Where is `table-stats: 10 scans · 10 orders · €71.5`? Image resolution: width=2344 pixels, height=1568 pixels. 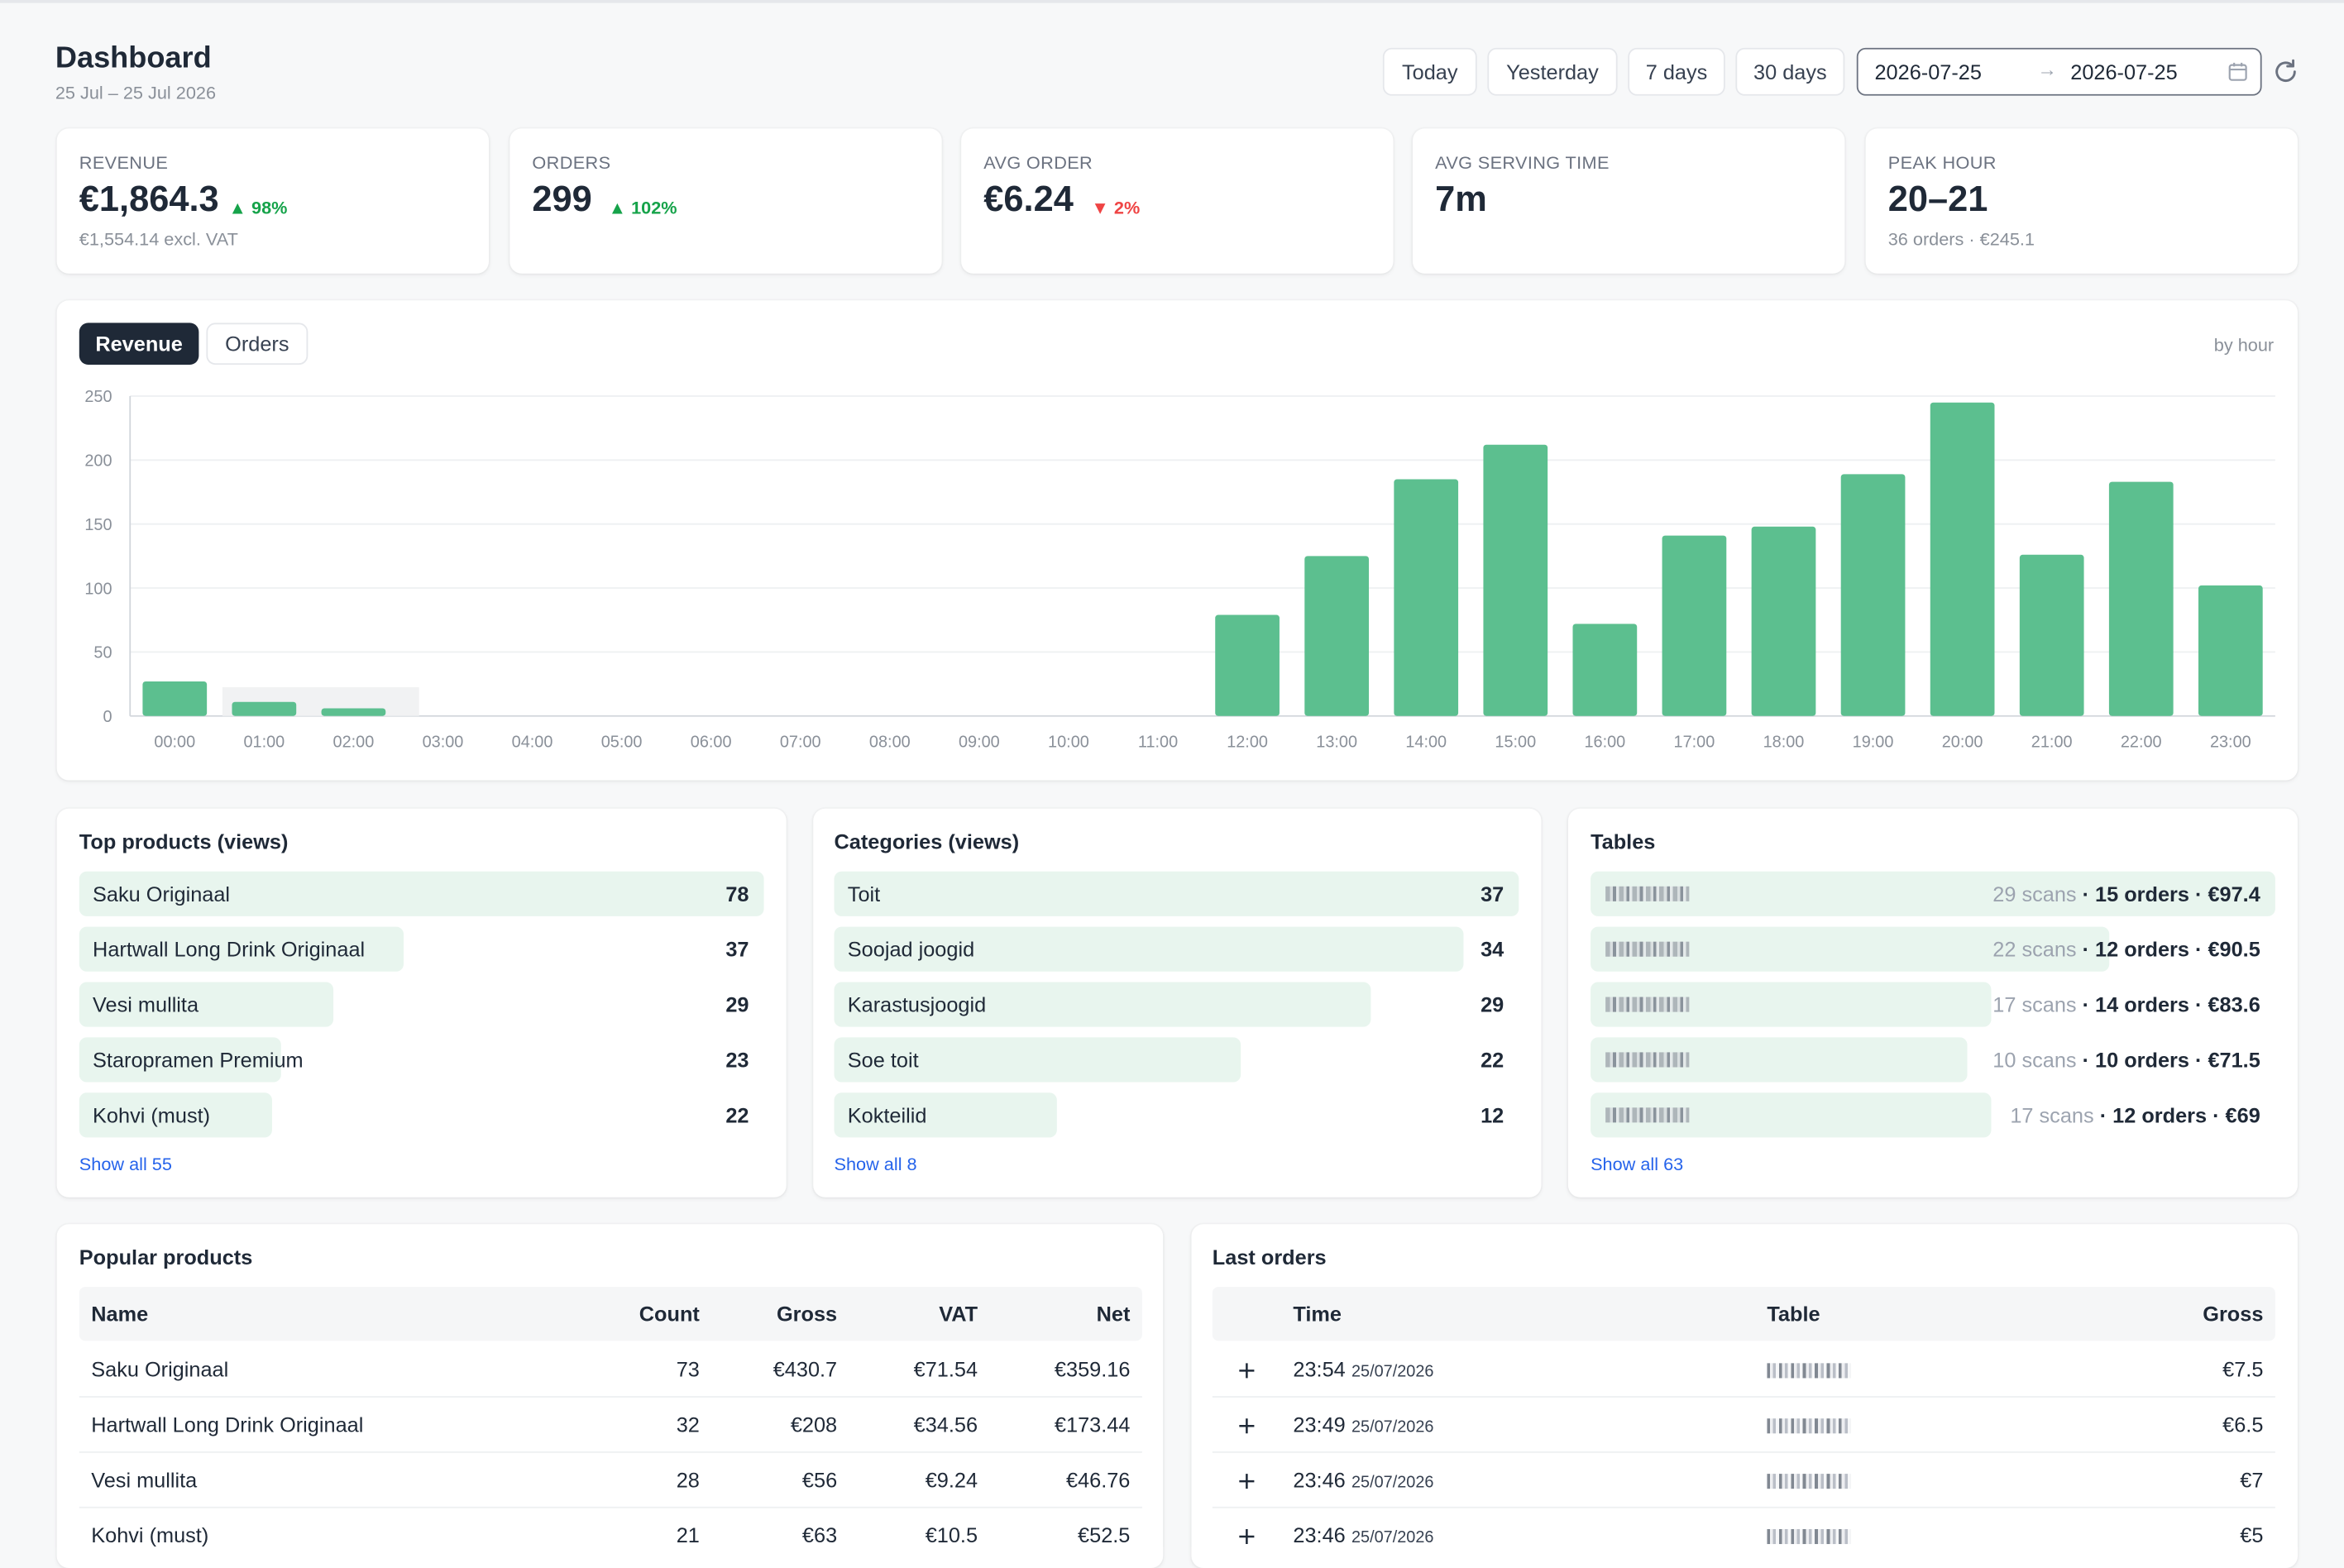
table-stats: 10 scans · 10 orders · €71.5 is located at coordinates (2126, 1060).